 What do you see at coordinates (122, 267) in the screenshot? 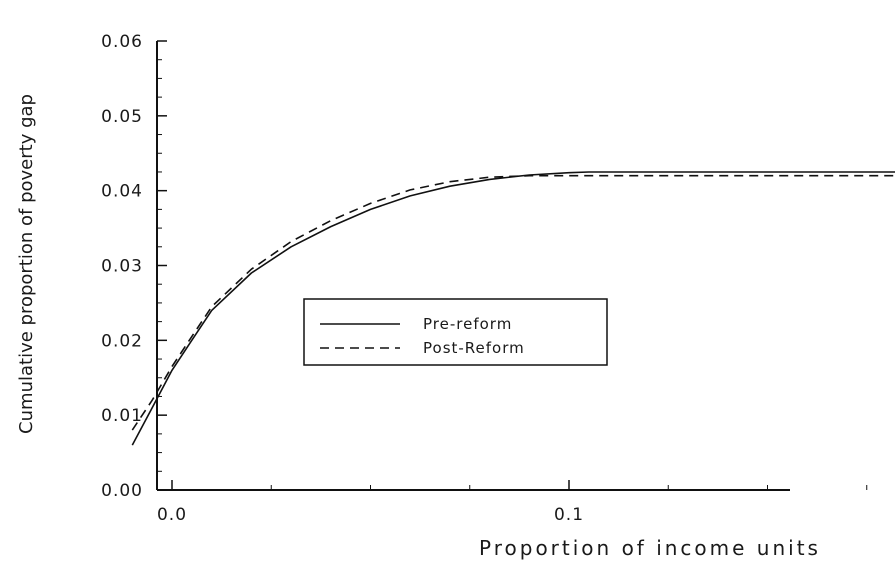
I see `y-tick-label: 0.03` at bounding box center [122, 267].